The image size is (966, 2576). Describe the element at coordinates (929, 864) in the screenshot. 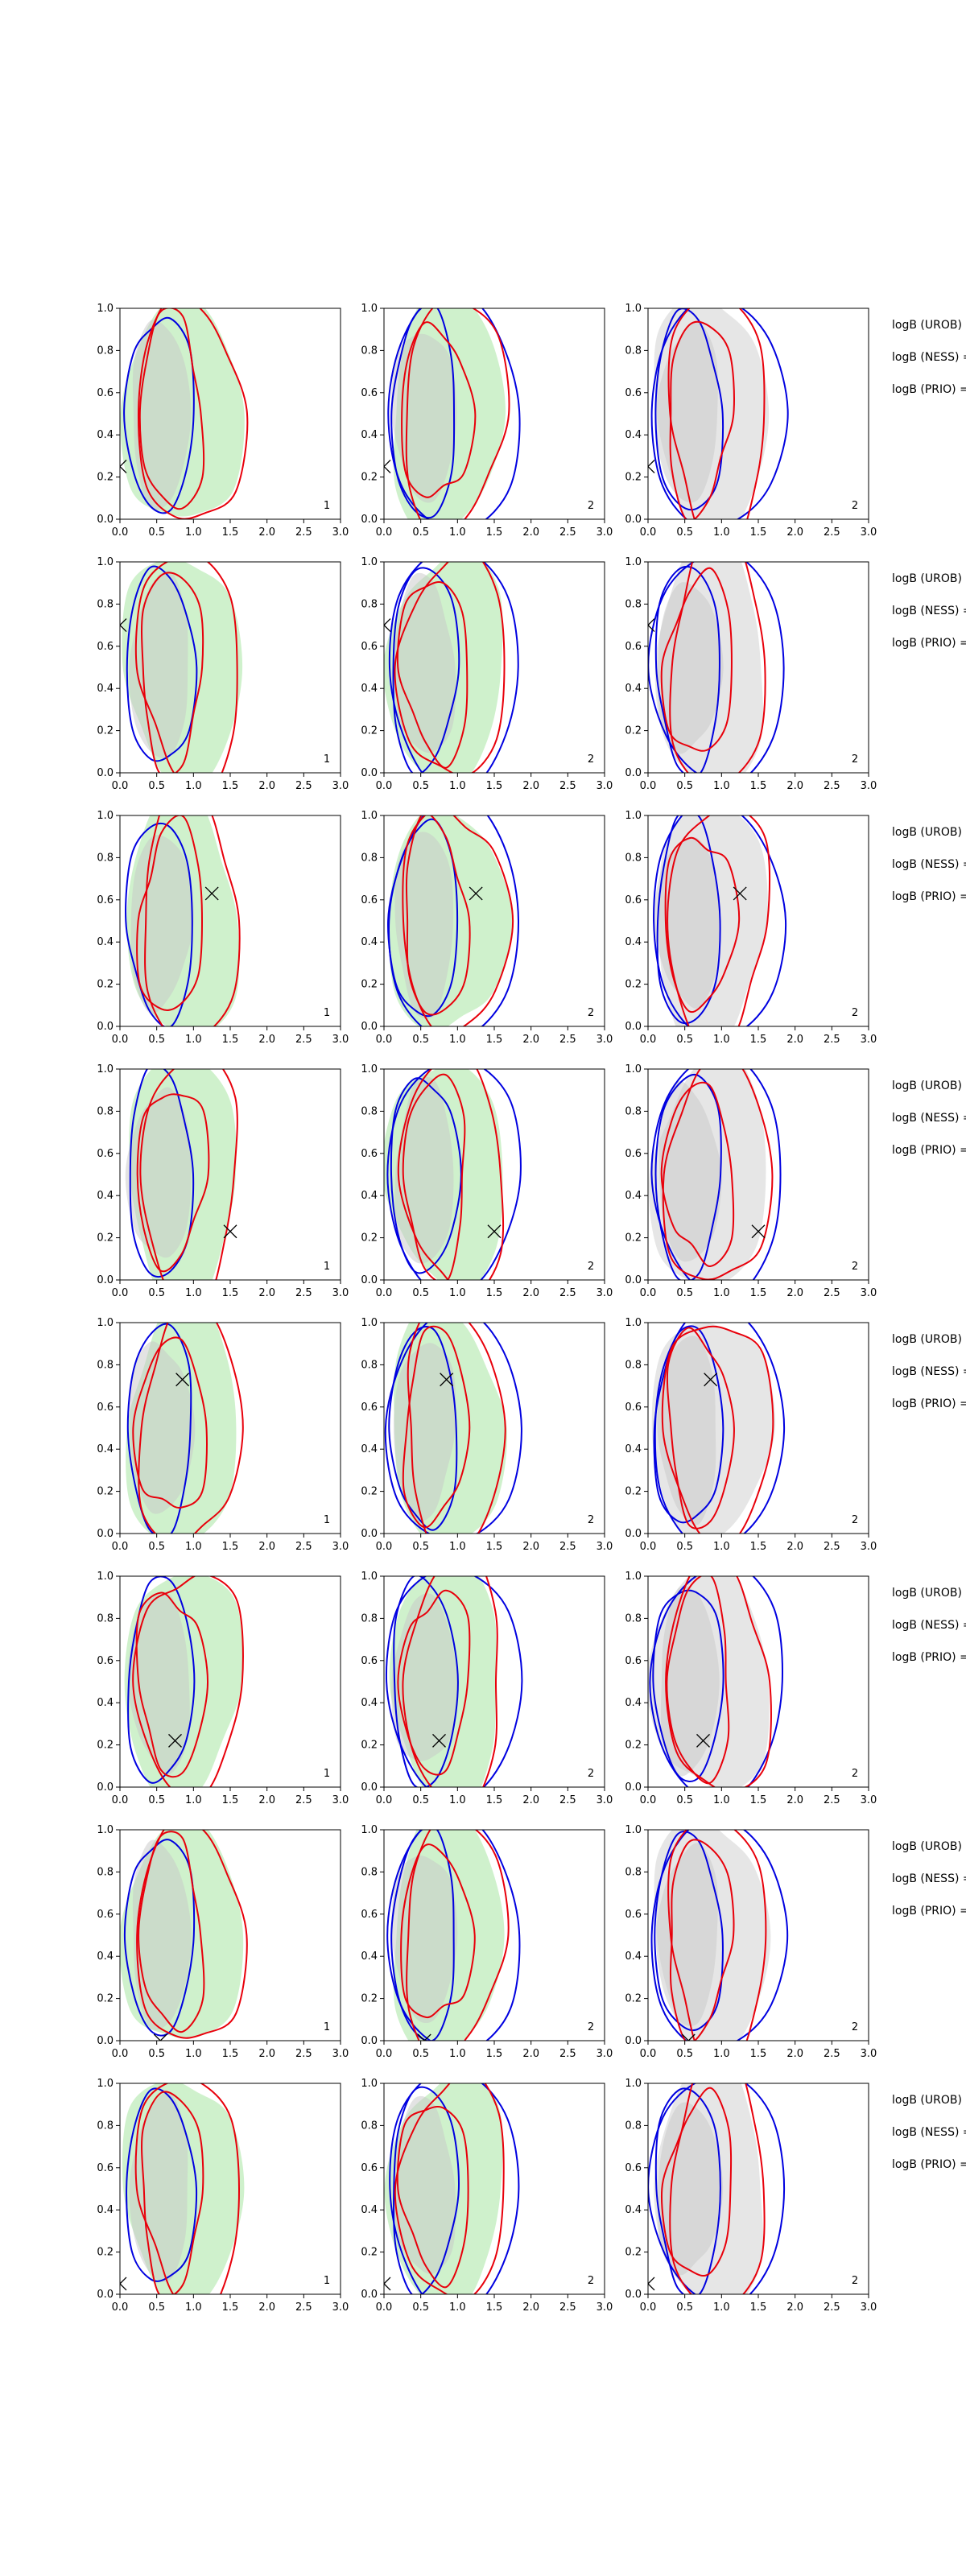

I see `row-log-bayes-text: logB (NESS) =` at that location.